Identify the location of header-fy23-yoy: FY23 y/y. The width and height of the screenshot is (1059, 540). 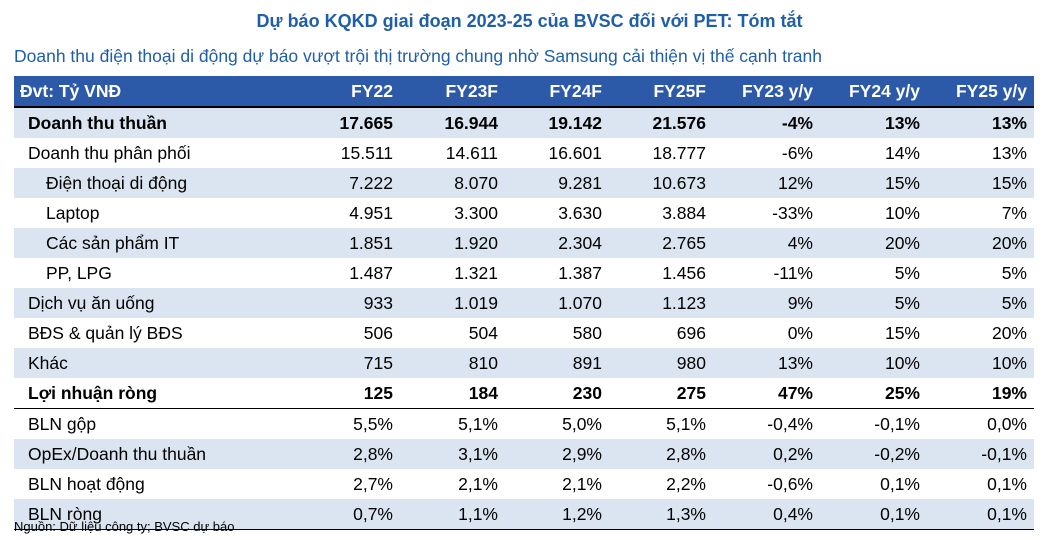
(766, 92).